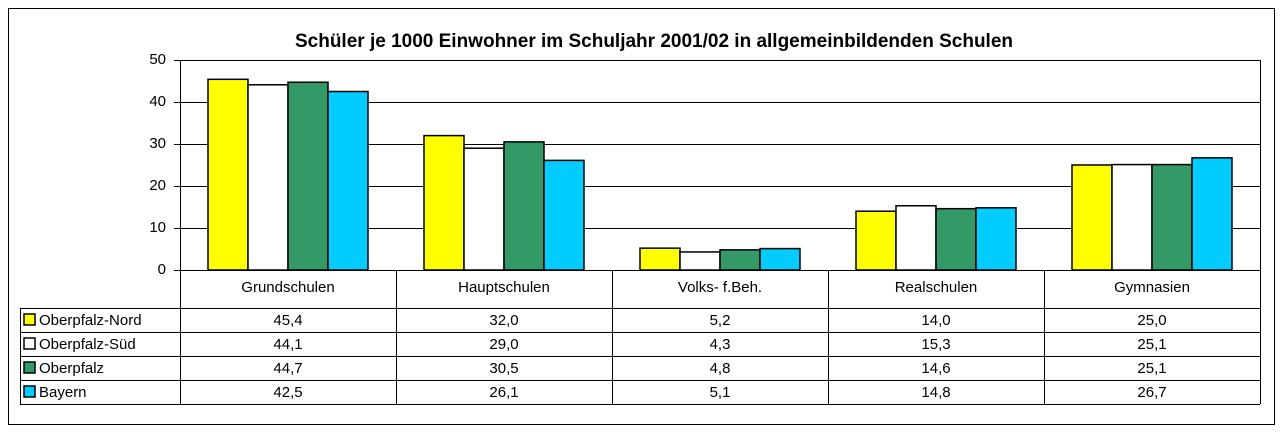 The image size is (1283, 432). I want to click on y-tick-label: 10, so click(157, 227).